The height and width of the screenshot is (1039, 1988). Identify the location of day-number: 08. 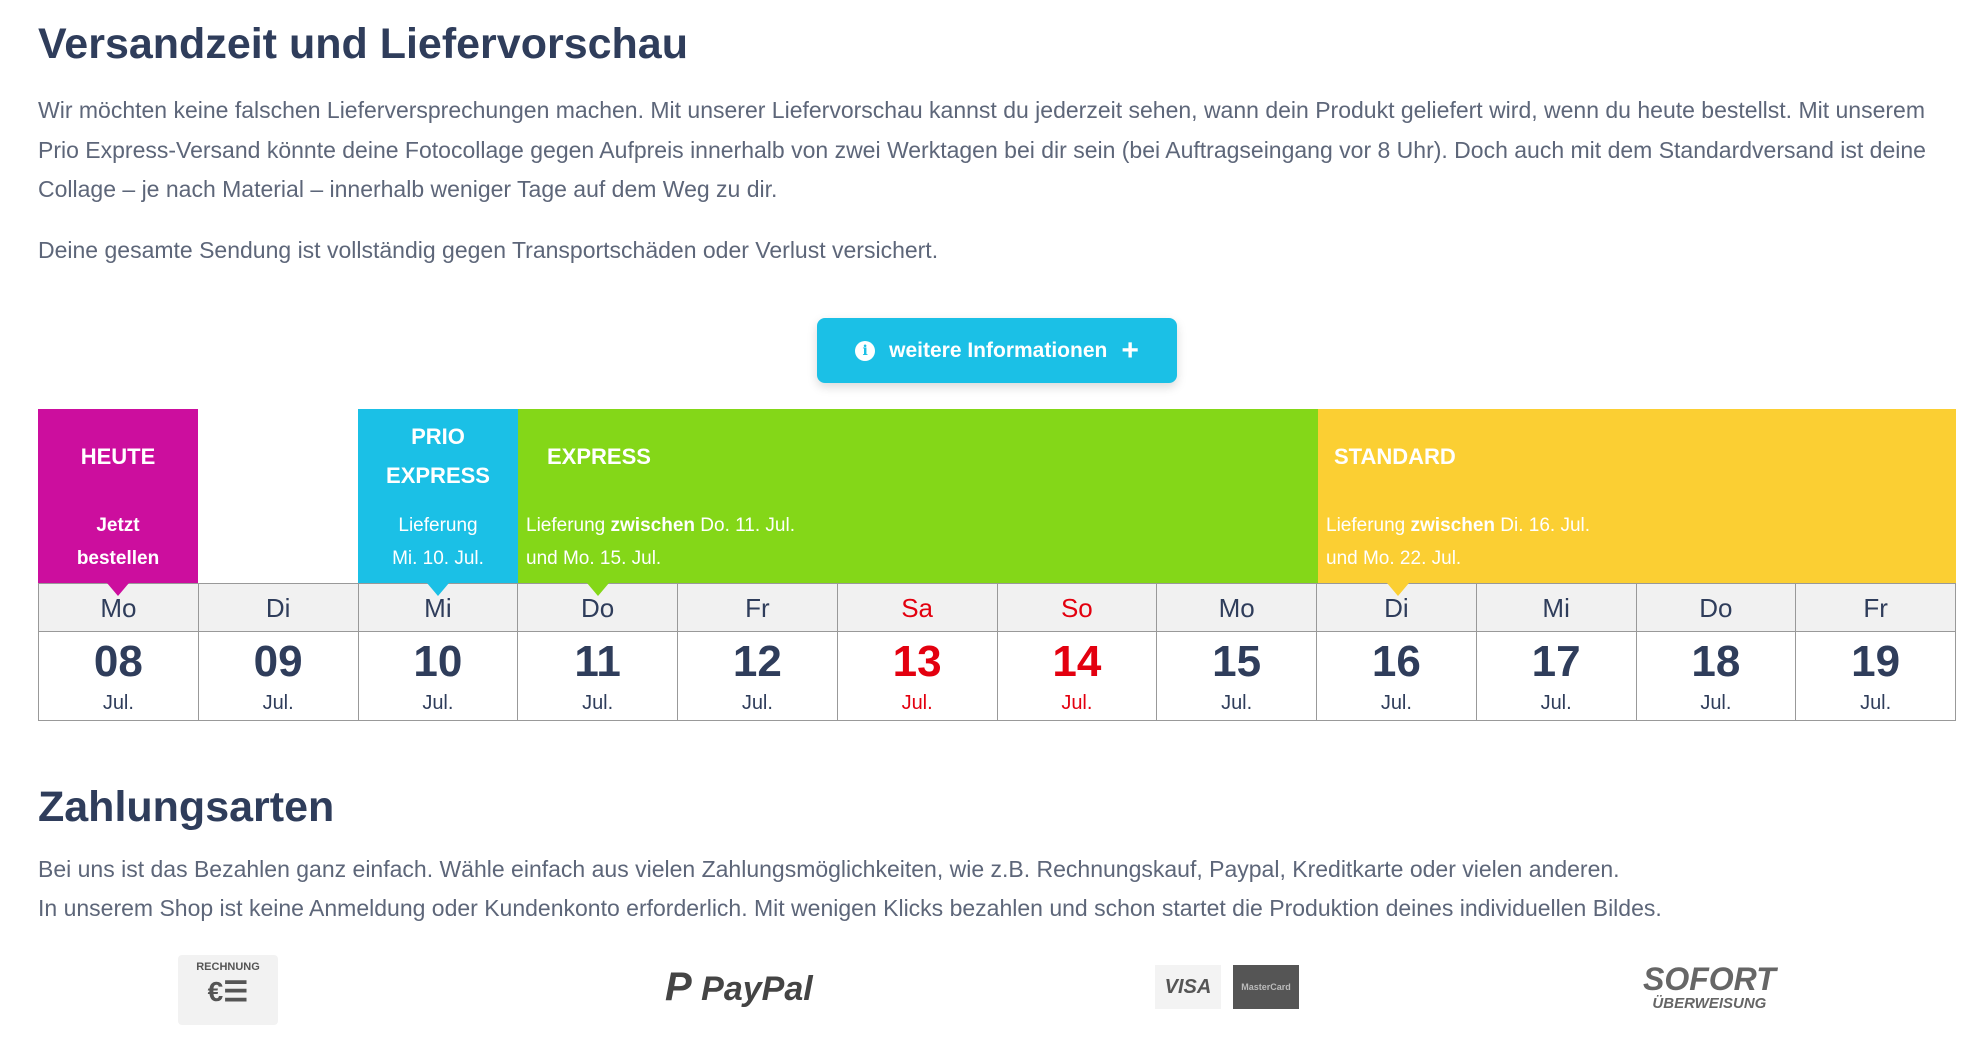
(118, 661).